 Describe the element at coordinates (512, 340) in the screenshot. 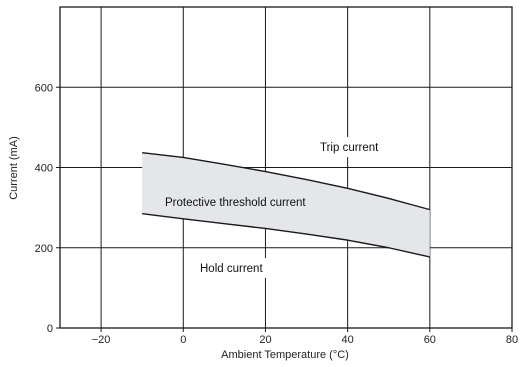

I see `x-tick-label: 80` at that location.